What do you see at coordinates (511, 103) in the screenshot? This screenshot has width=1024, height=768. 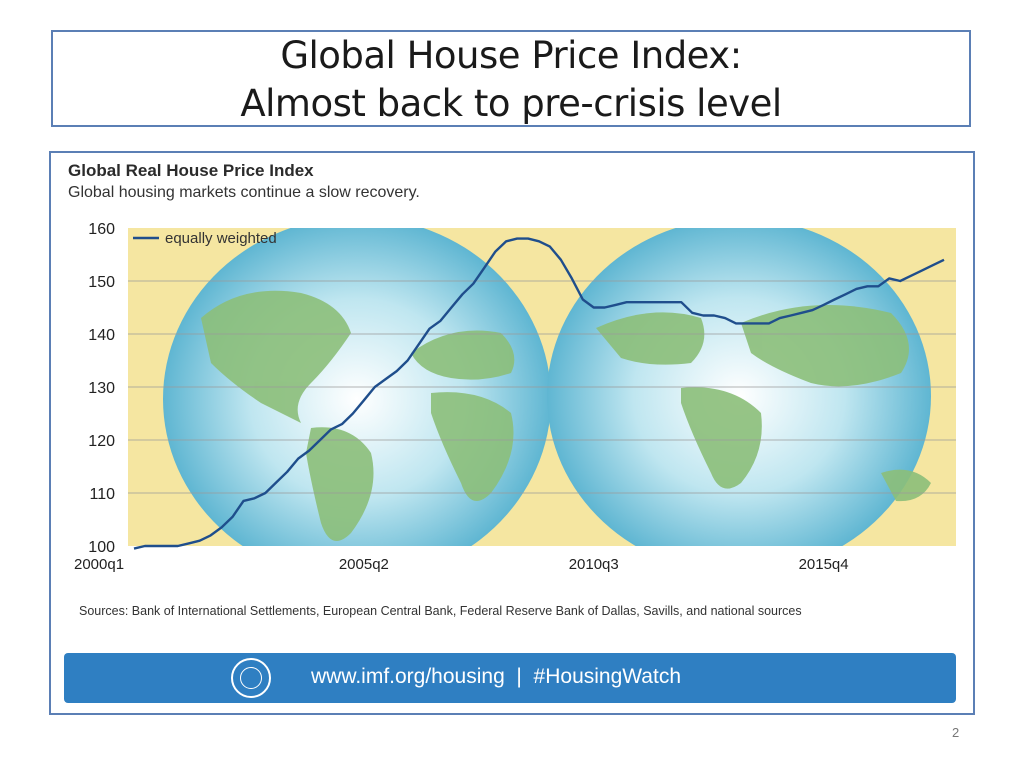 I see `slide-subtitle: Almost back to pre-crisis level` at bounding box center [511, 103].